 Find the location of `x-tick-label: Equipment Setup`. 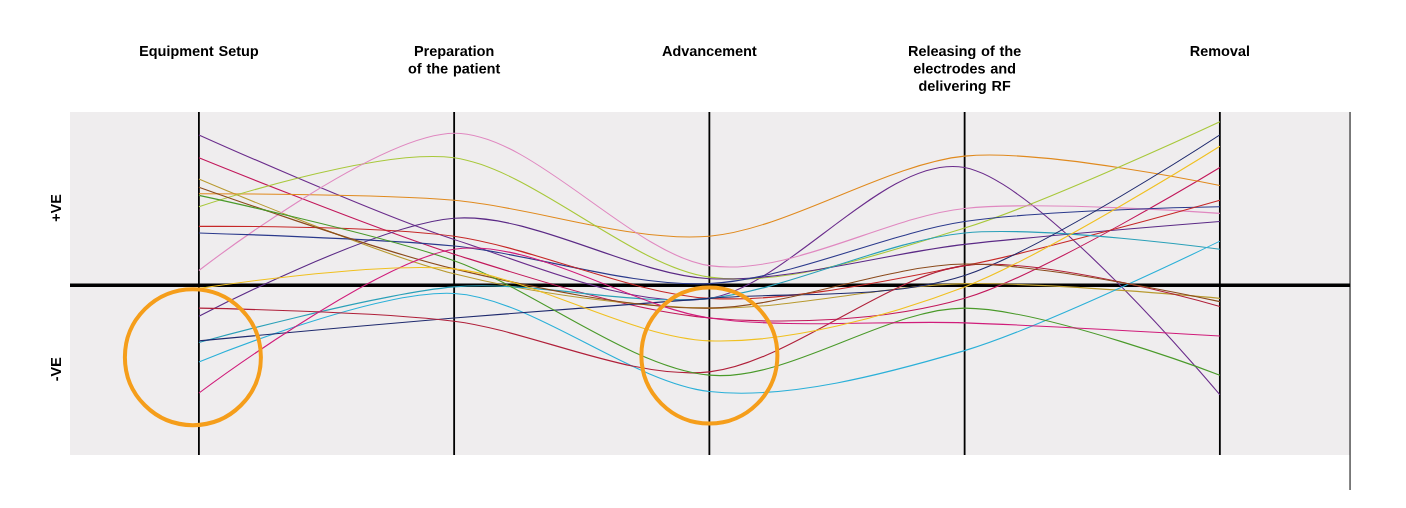

x-tick-label: Equipment Setup is located at coordinates (199, 52).